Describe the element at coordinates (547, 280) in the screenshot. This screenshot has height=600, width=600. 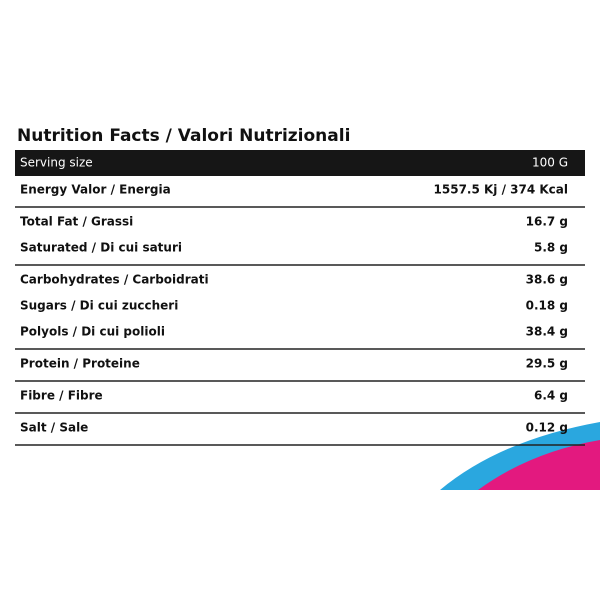
I see `row-value: 38.6 g` at that location.